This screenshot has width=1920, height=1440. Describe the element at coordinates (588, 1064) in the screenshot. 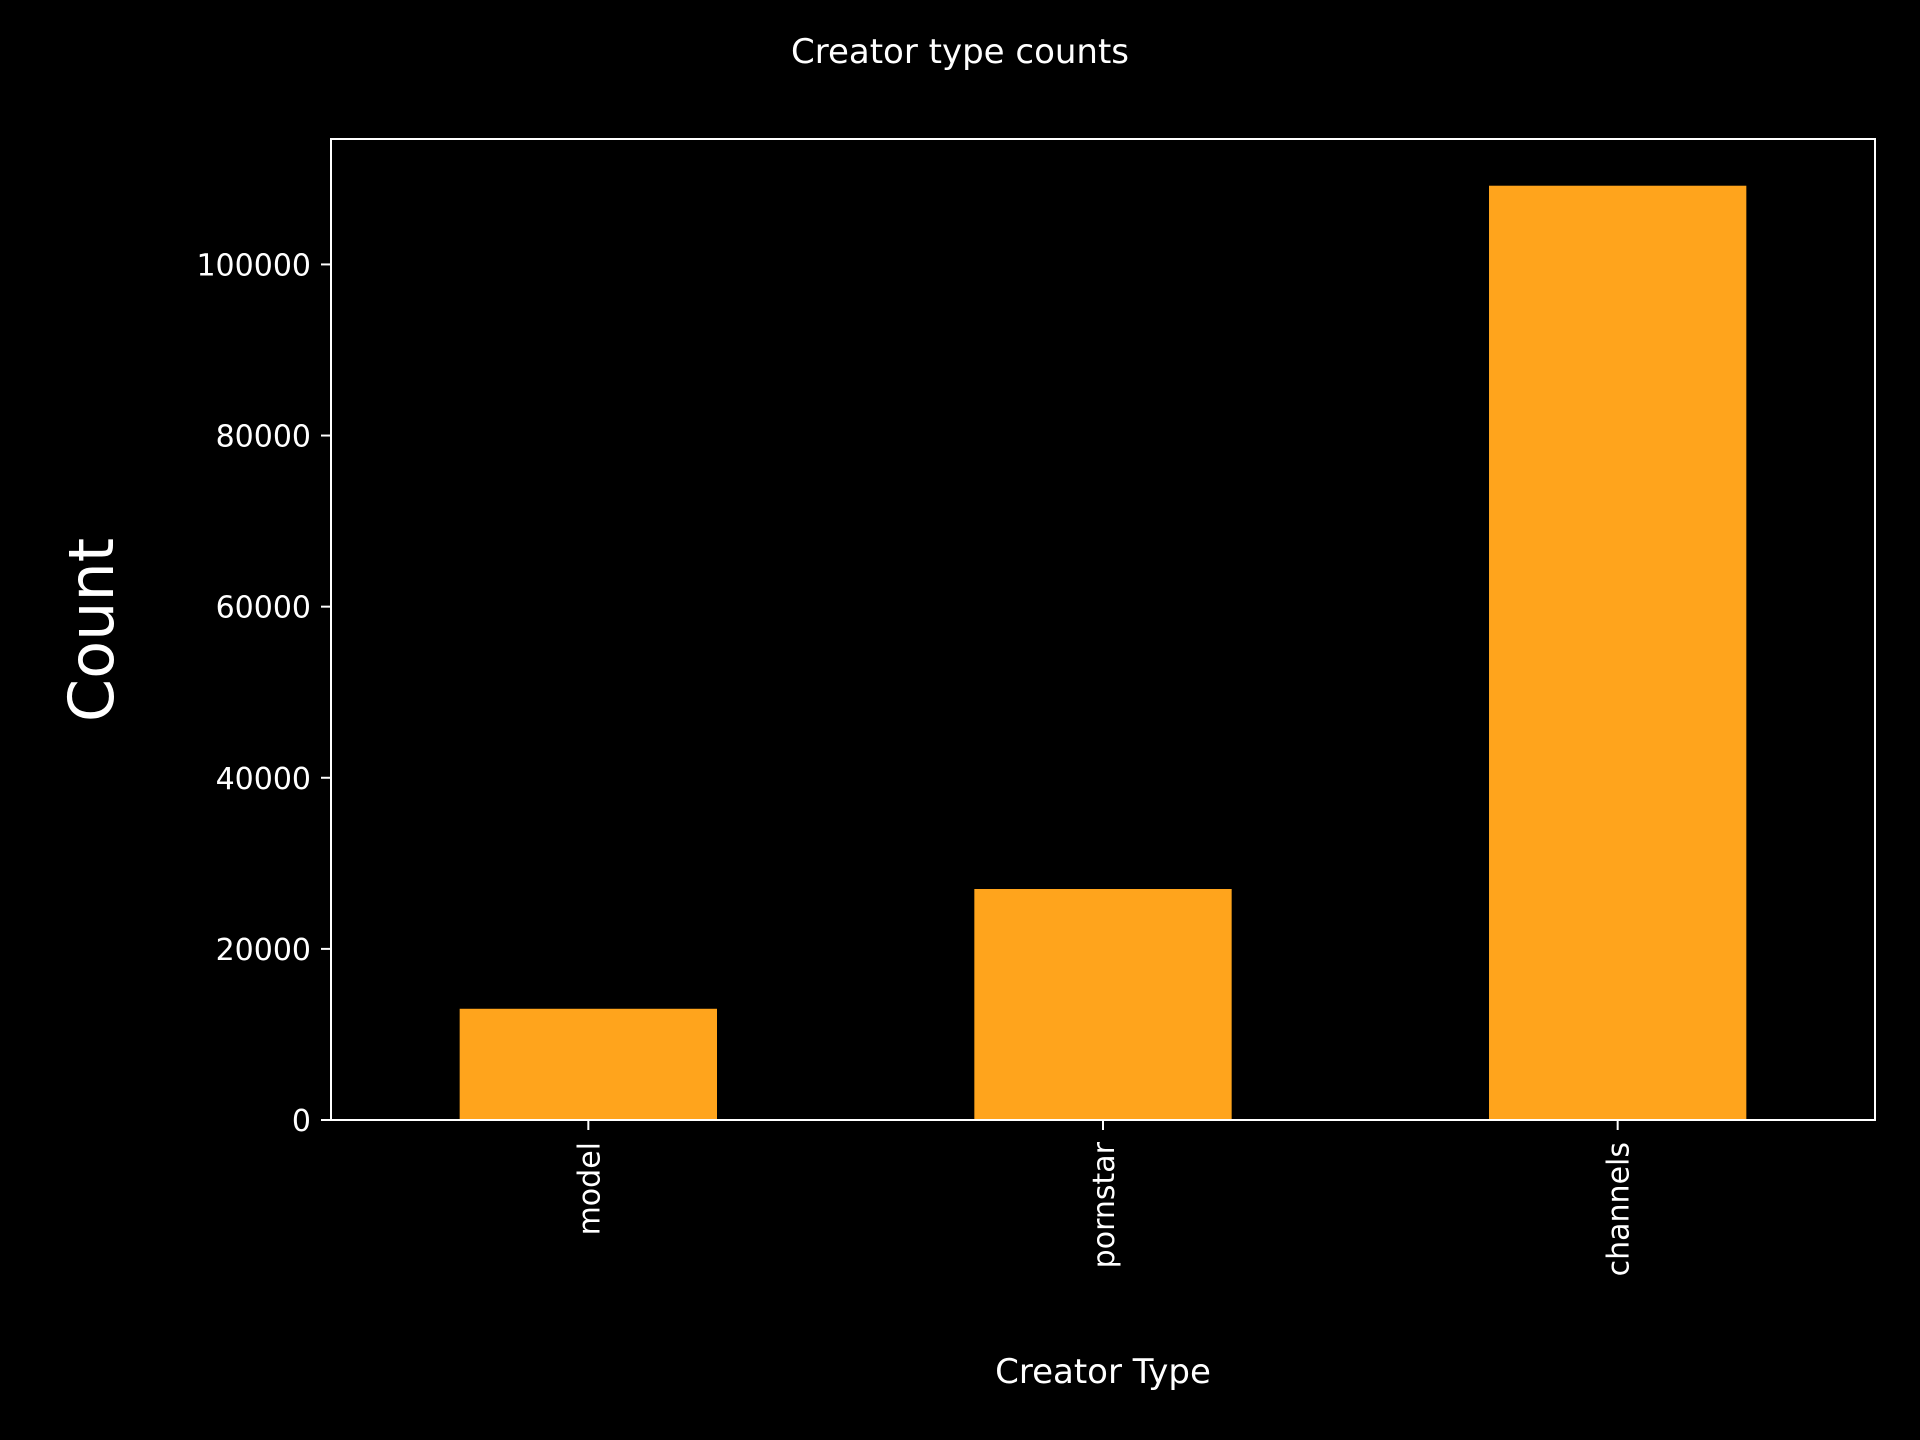

I see `bar-model` at that location.